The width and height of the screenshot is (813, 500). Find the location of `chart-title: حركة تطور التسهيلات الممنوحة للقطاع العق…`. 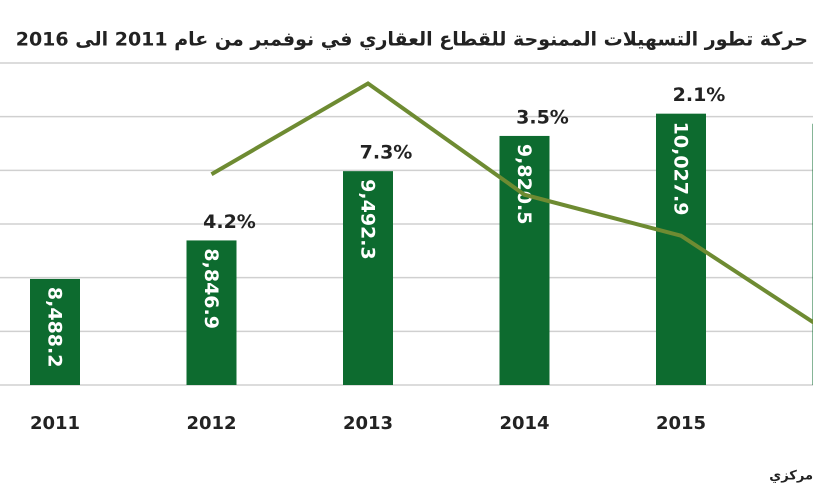

chart-title: حركة تطور التسهيلات الممنوحة للقطاع العق… is located at coordinates (412, 40).